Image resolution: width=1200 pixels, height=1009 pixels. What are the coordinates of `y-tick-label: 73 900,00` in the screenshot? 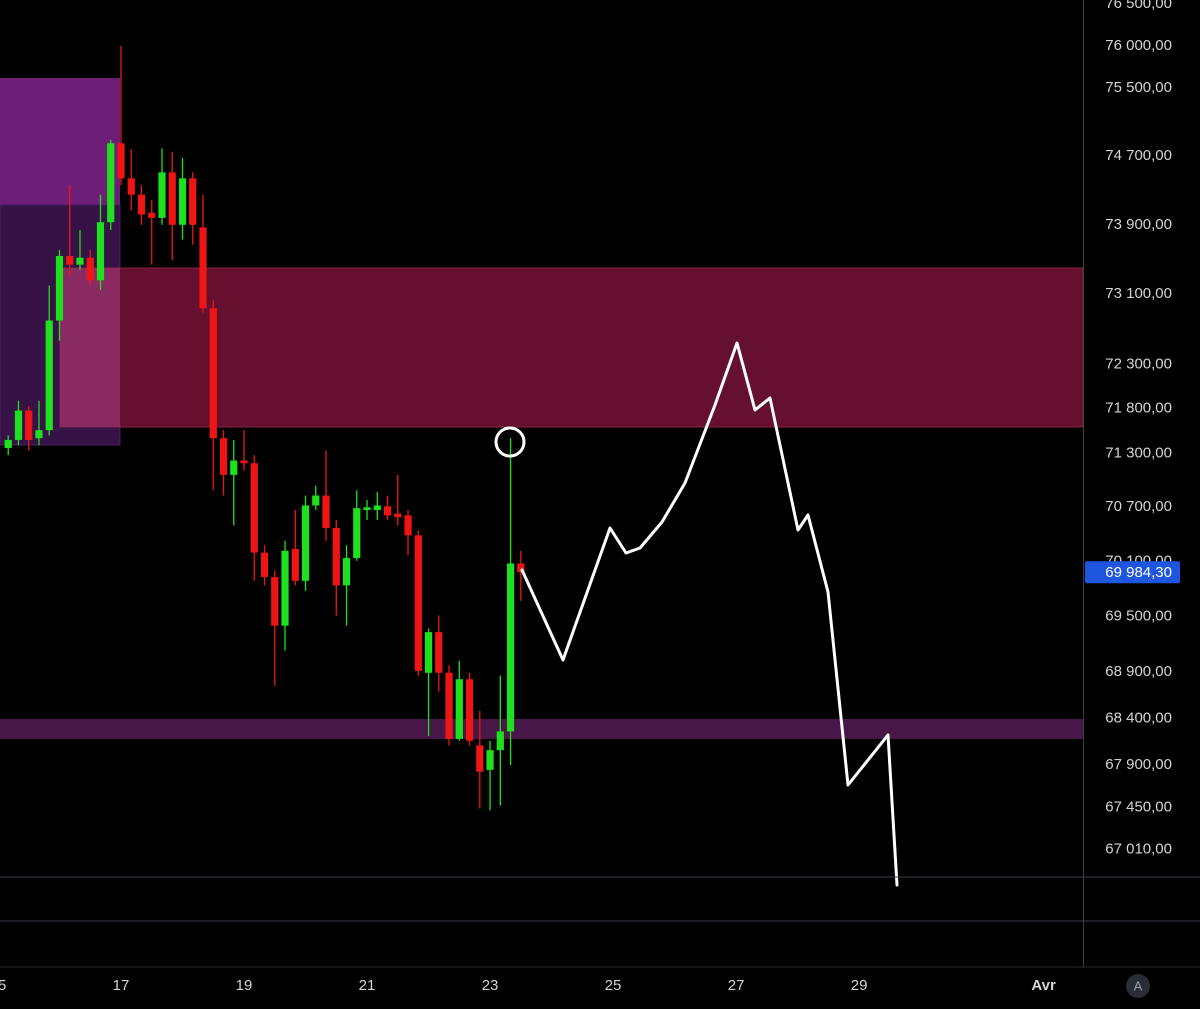 It's located at (1138, 224).